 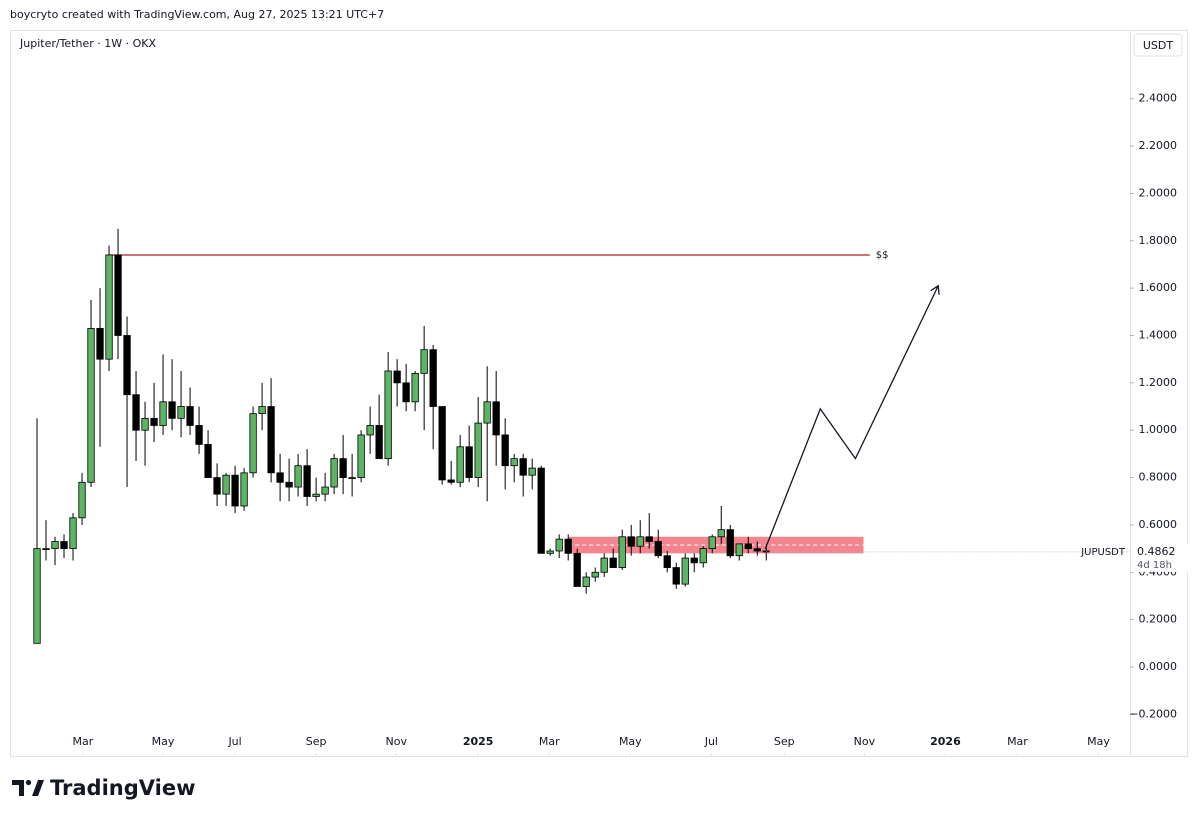 What do you see at coordinates (1158, 477) in the screenshot?
I see `y-tick-label: 0.8000` at bounding box center [1158, 477].